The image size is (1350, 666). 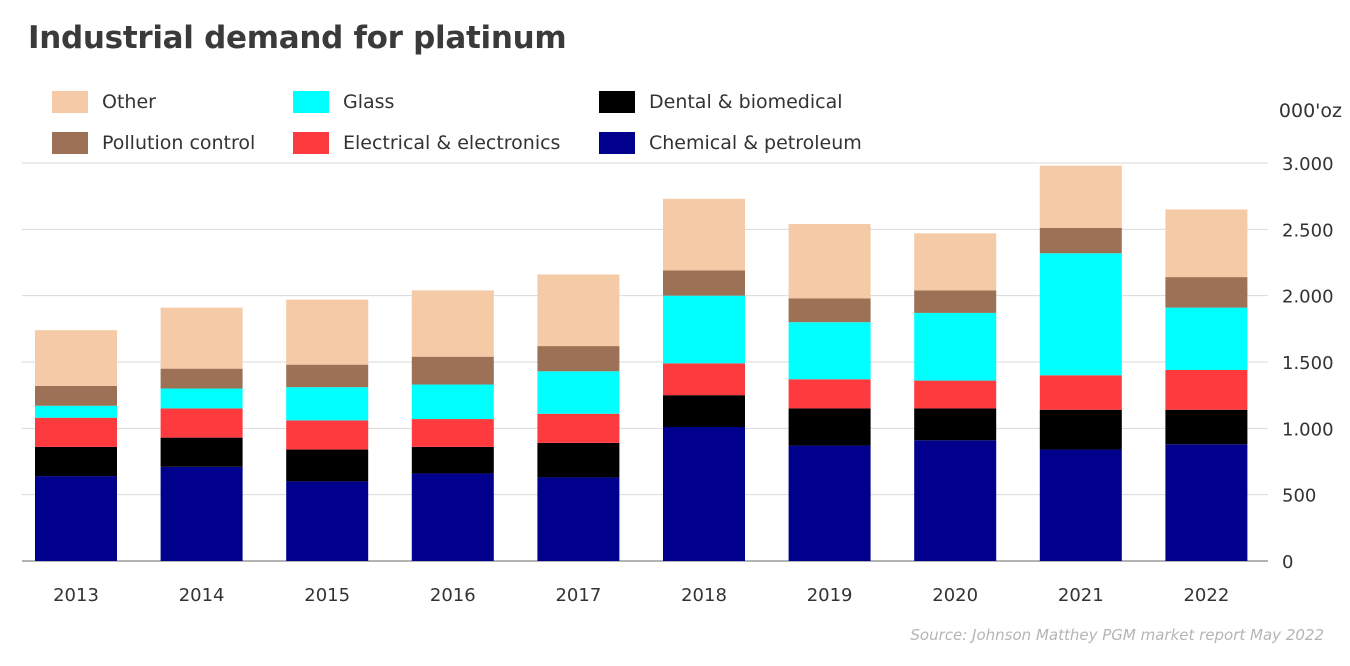 I want to click on y-tick-label: 0, so click(x=1287, y=562).